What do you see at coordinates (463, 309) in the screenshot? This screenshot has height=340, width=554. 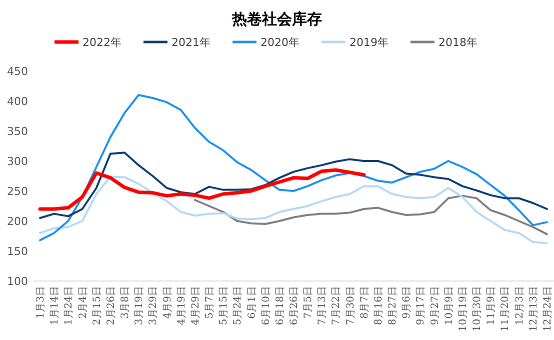 I see `x-tick-label: 10月19日` at bounding box center [463, 309].